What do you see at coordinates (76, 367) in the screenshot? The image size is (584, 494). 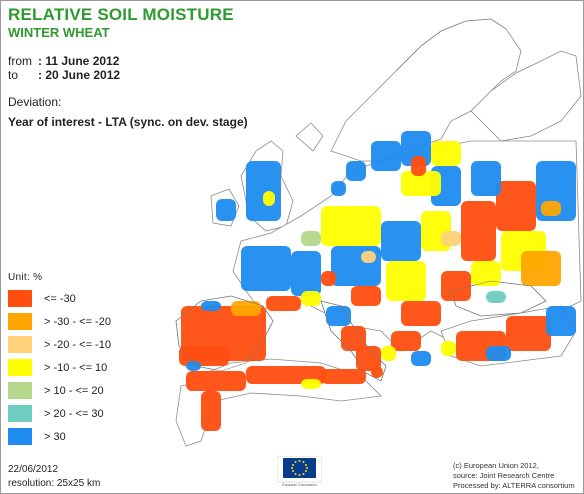 I see `legend-label: > -10 - <= 10` at bounding box center [76, 367].